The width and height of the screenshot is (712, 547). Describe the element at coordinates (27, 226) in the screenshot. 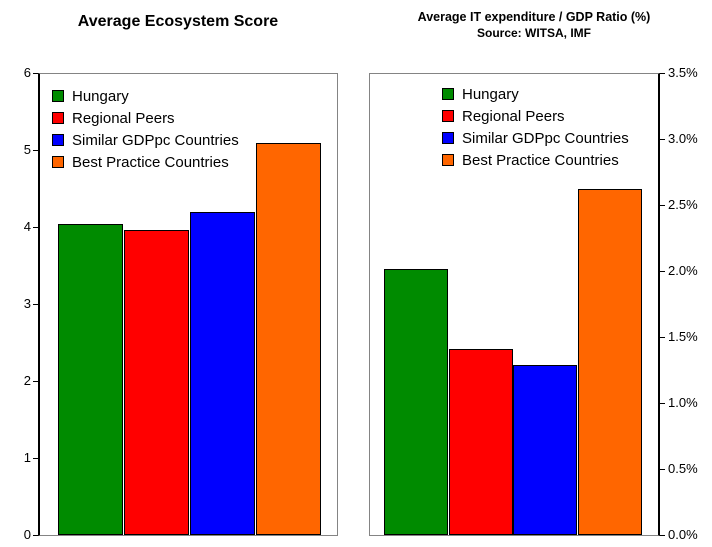

I see `y-axis-tick-label: 4` at that location.